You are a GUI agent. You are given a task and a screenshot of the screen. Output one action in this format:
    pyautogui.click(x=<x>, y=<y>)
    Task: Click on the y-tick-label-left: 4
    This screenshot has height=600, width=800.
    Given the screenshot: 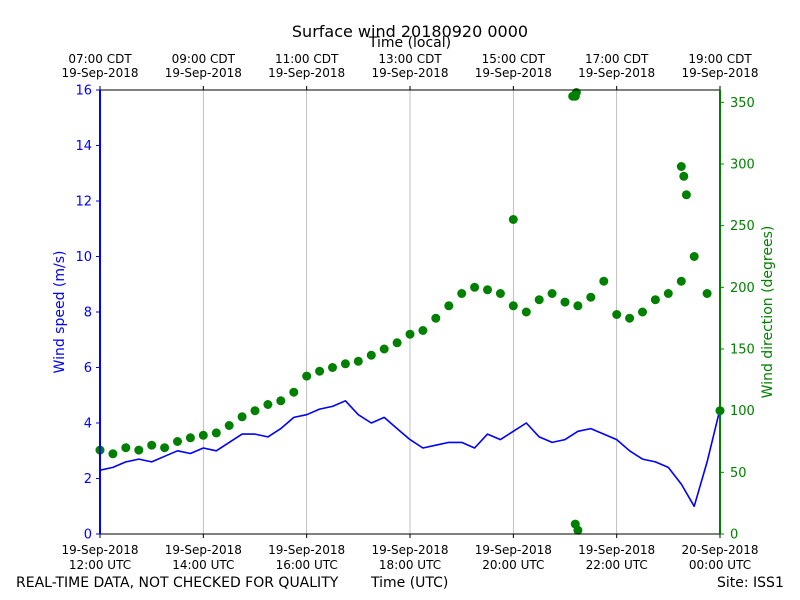 What is the action you would take?
    pyautogui.click(x=88, y=424)
    